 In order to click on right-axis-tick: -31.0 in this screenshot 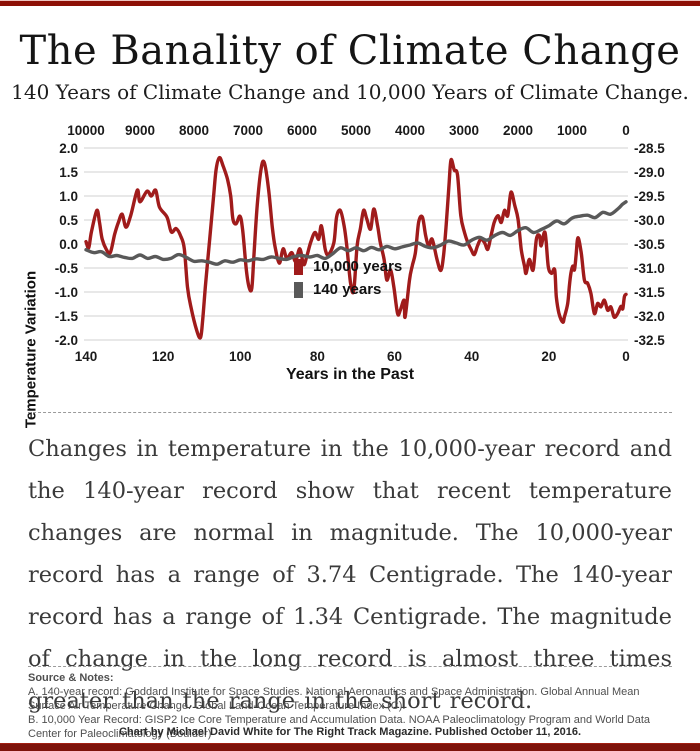, I will do `click(649, 268)`.